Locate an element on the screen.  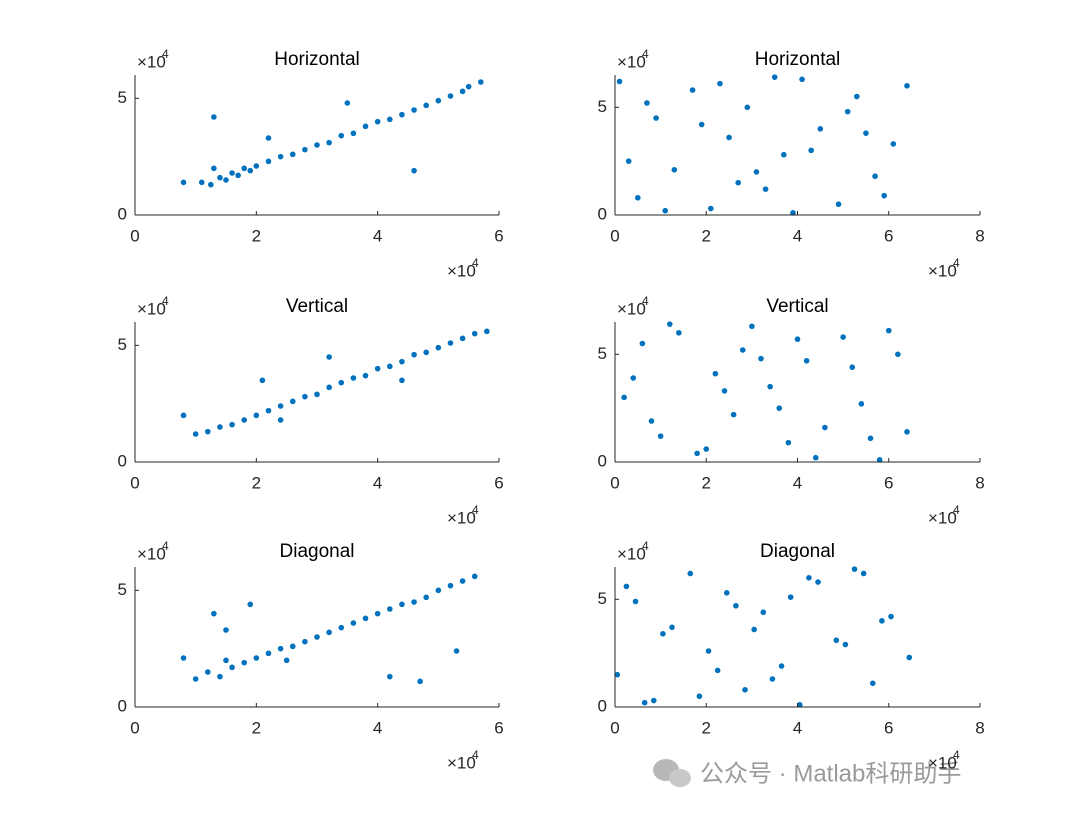
watermark: 公众号 · Matlab科研助手 is located at coordinates (830, 773).